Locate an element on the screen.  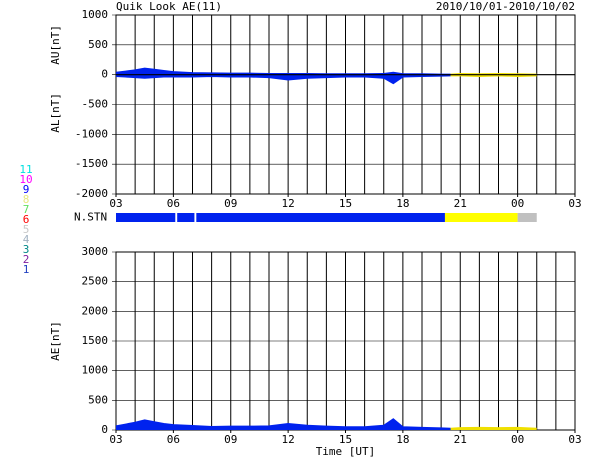
x-axis-label: Time [UT] is located at coordinates (346, 451).